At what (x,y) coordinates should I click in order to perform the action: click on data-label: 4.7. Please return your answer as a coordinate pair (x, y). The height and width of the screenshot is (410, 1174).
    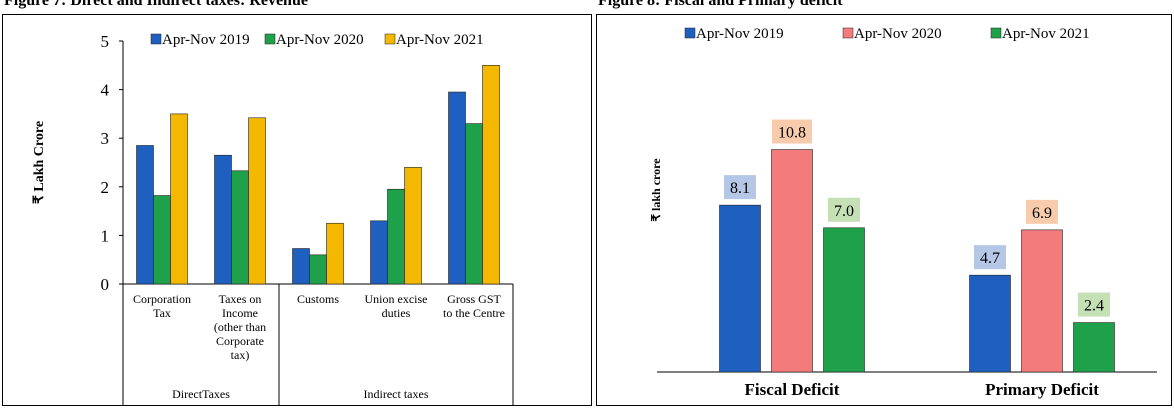
    Looking at the image, I should click on (990, 258).